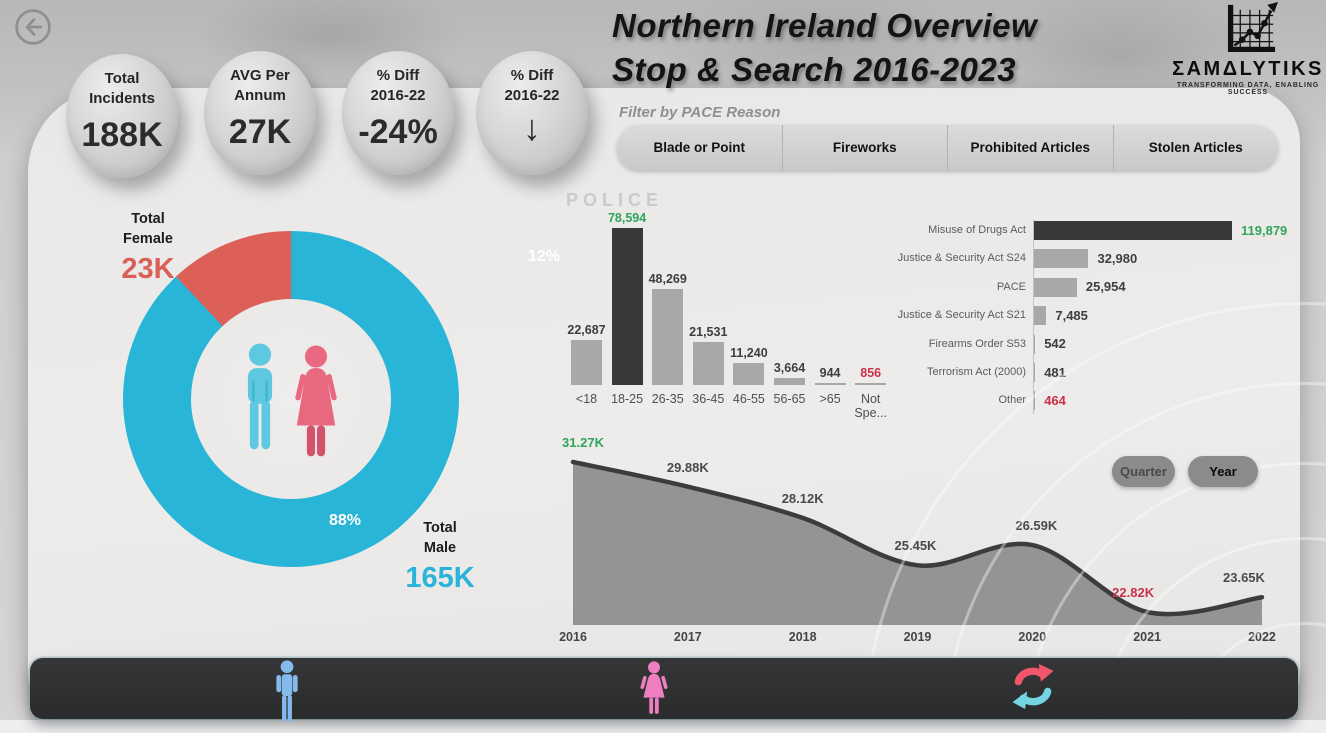  Describe the element at coordinates (921, 536) in the screenshot. I see `trend-area` at that location.